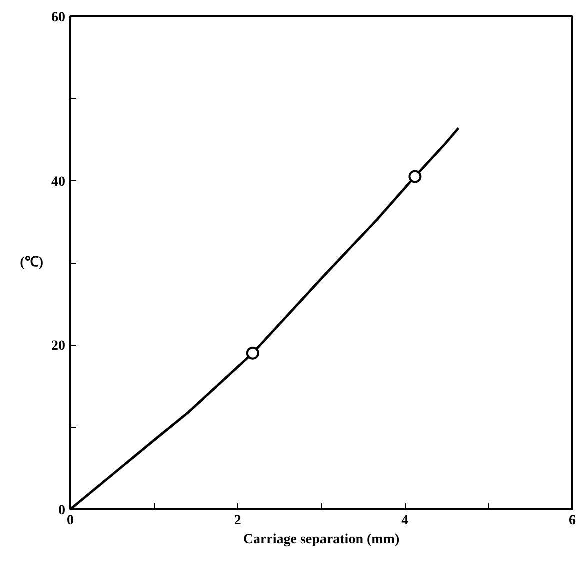 The image size is (586, 569). I want to click on x-tick-label: 4, so click(405, 521).